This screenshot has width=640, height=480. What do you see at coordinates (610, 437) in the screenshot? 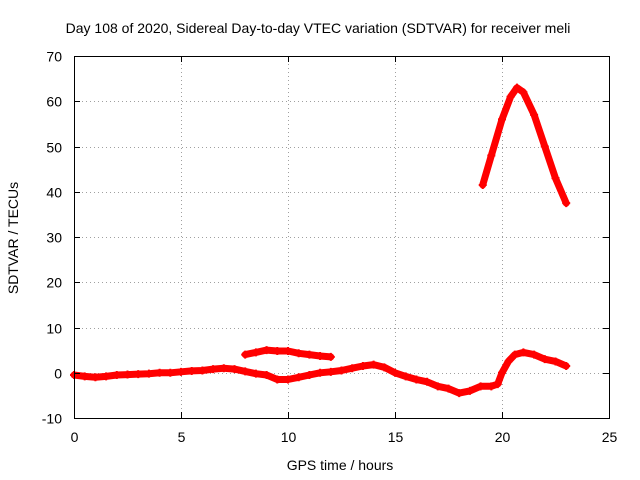
I see `x-tick-label: 25` at bounding box center [610, 437].